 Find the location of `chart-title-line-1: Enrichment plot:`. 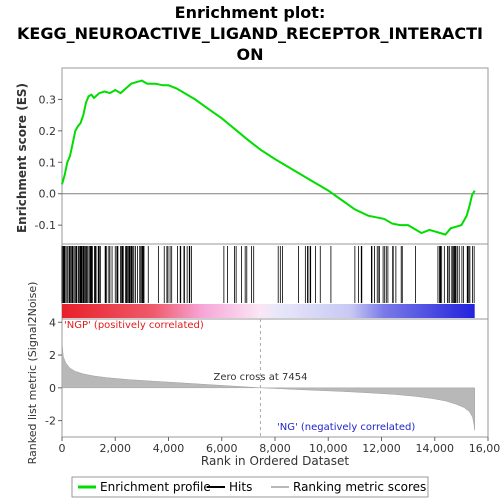

chart-title-line-1: Enrichment plot: is located at coordinates (250, 12).